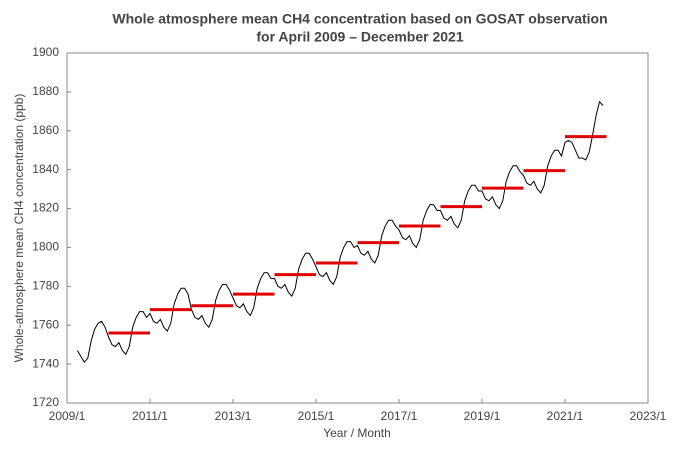  I want to click on y-tick-label: 1860, so click(45, 130).